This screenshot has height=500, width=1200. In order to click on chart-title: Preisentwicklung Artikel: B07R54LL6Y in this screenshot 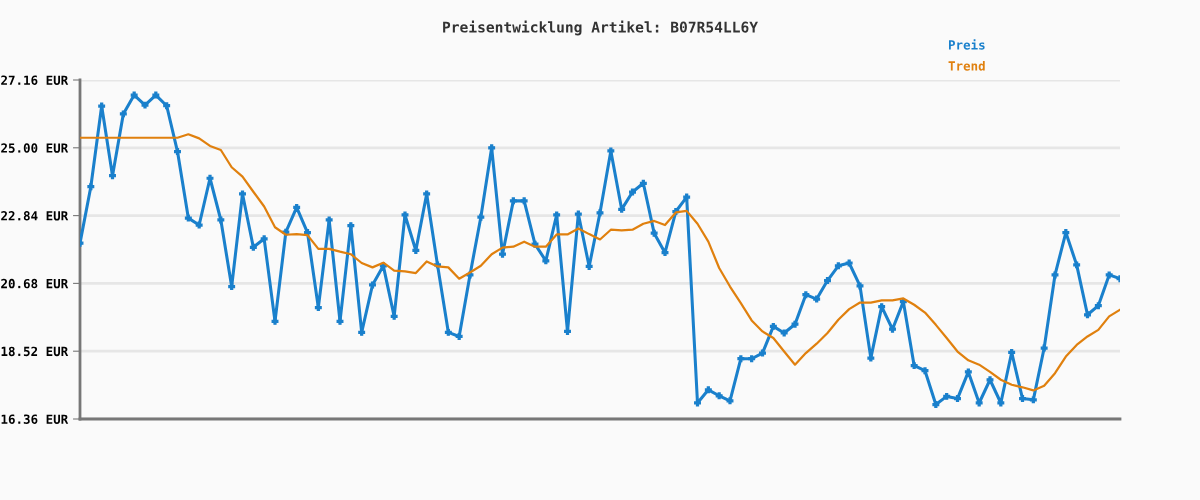, I will do `click(600, 28)`.